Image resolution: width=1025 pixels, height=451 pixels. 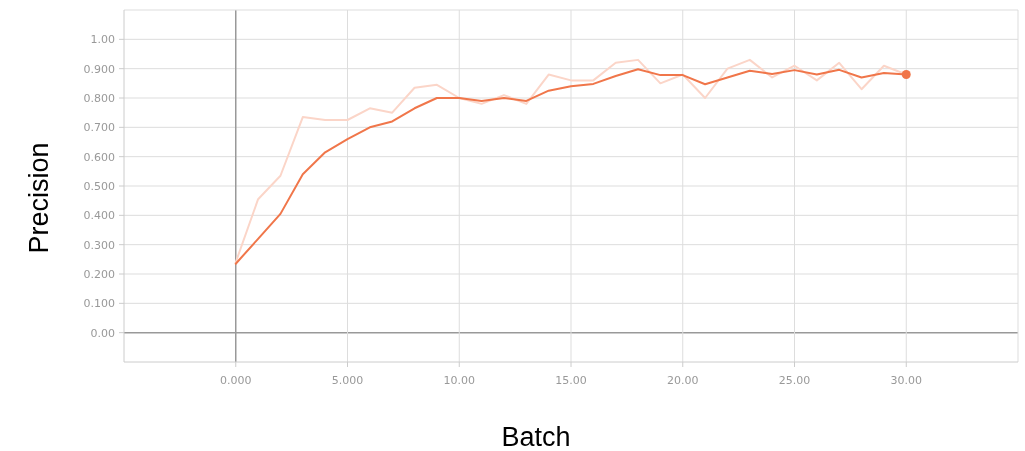 I want to click on y-tick-label: 0.400, so click(x=99, y=216).